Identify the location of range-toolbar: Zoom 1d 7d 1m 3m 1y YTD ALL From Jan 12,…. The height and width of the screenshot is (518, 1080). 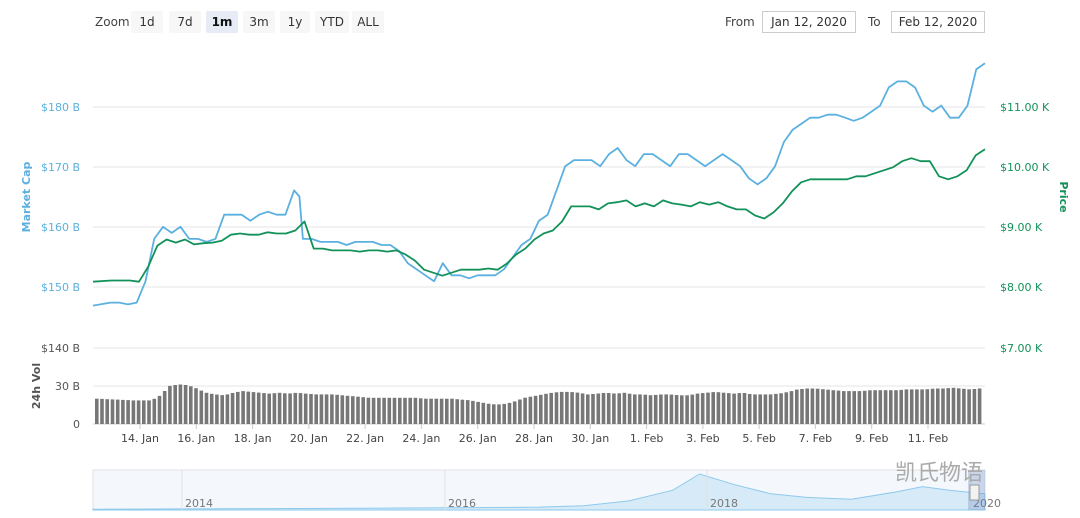
(540, 20).